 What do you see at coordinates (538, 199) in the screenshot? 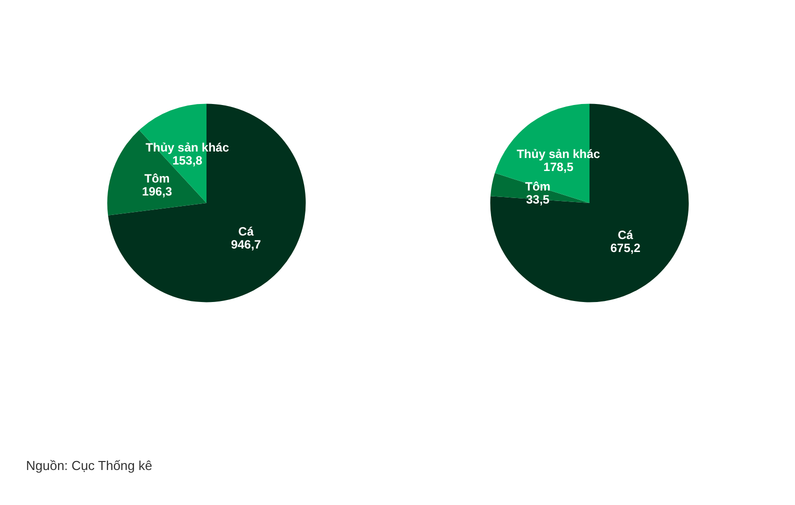
I see `data-label: 33,5` at bounding box center [538, 199].